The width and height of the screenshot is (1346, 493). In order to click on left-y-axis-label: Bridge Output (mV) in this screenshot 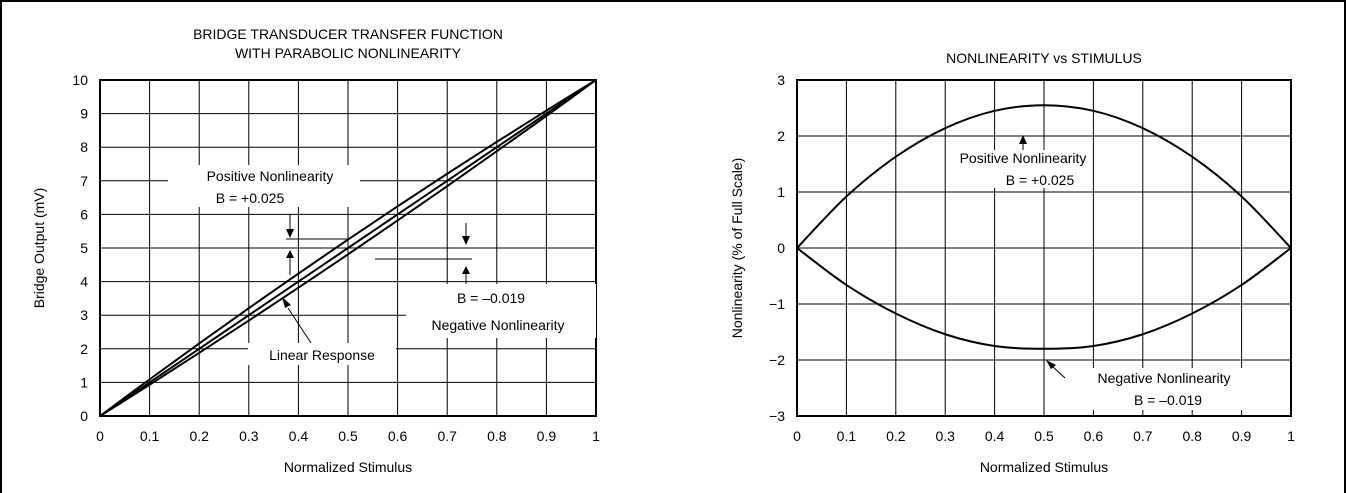, I will do `click(39, 248)`.